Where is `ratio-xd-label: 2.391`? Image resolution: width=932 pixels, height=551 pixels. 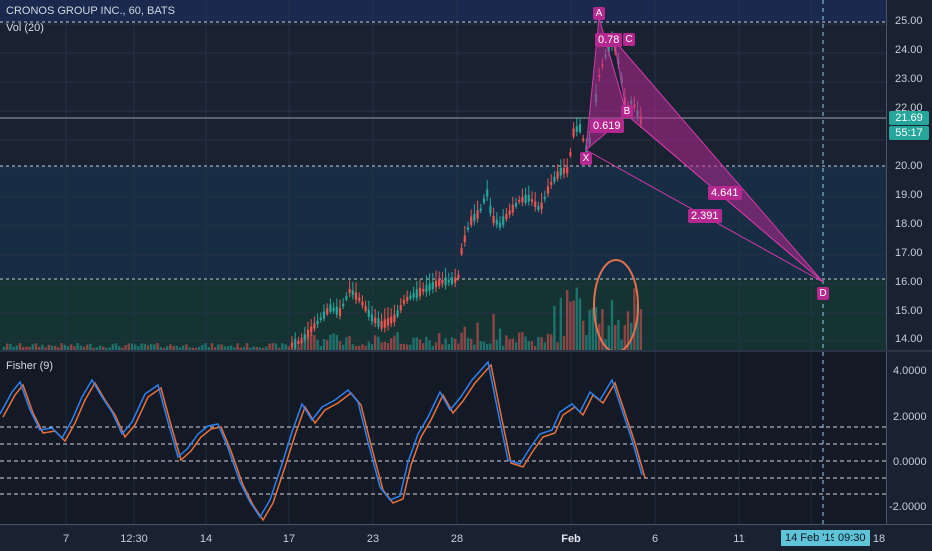
ratio-xd-label: 2.391 is located at coordinates (705, 216).